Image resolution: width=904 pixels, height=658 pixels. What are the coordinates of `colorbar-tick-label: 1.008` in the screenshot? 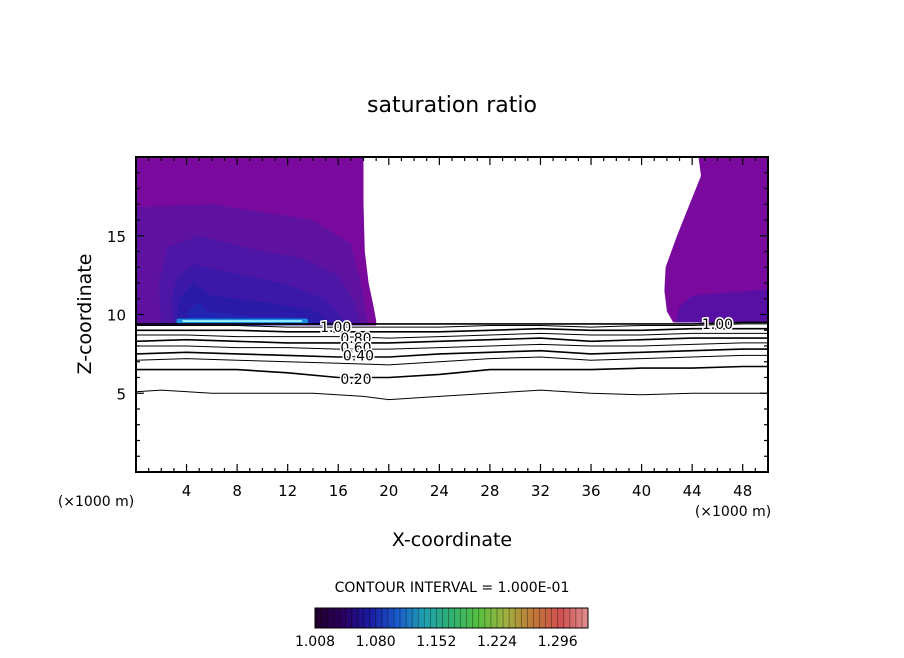 It's located at (315, 642).